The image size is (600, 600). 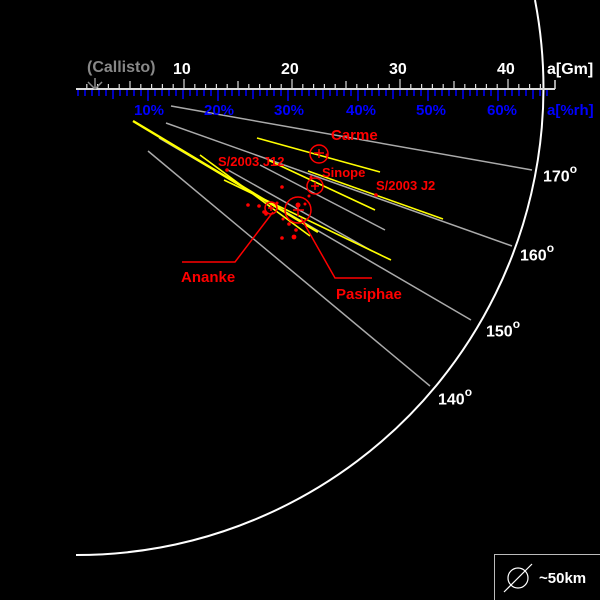 I want to click on pct-tick-10: 10%, so click(x=149, y=110).